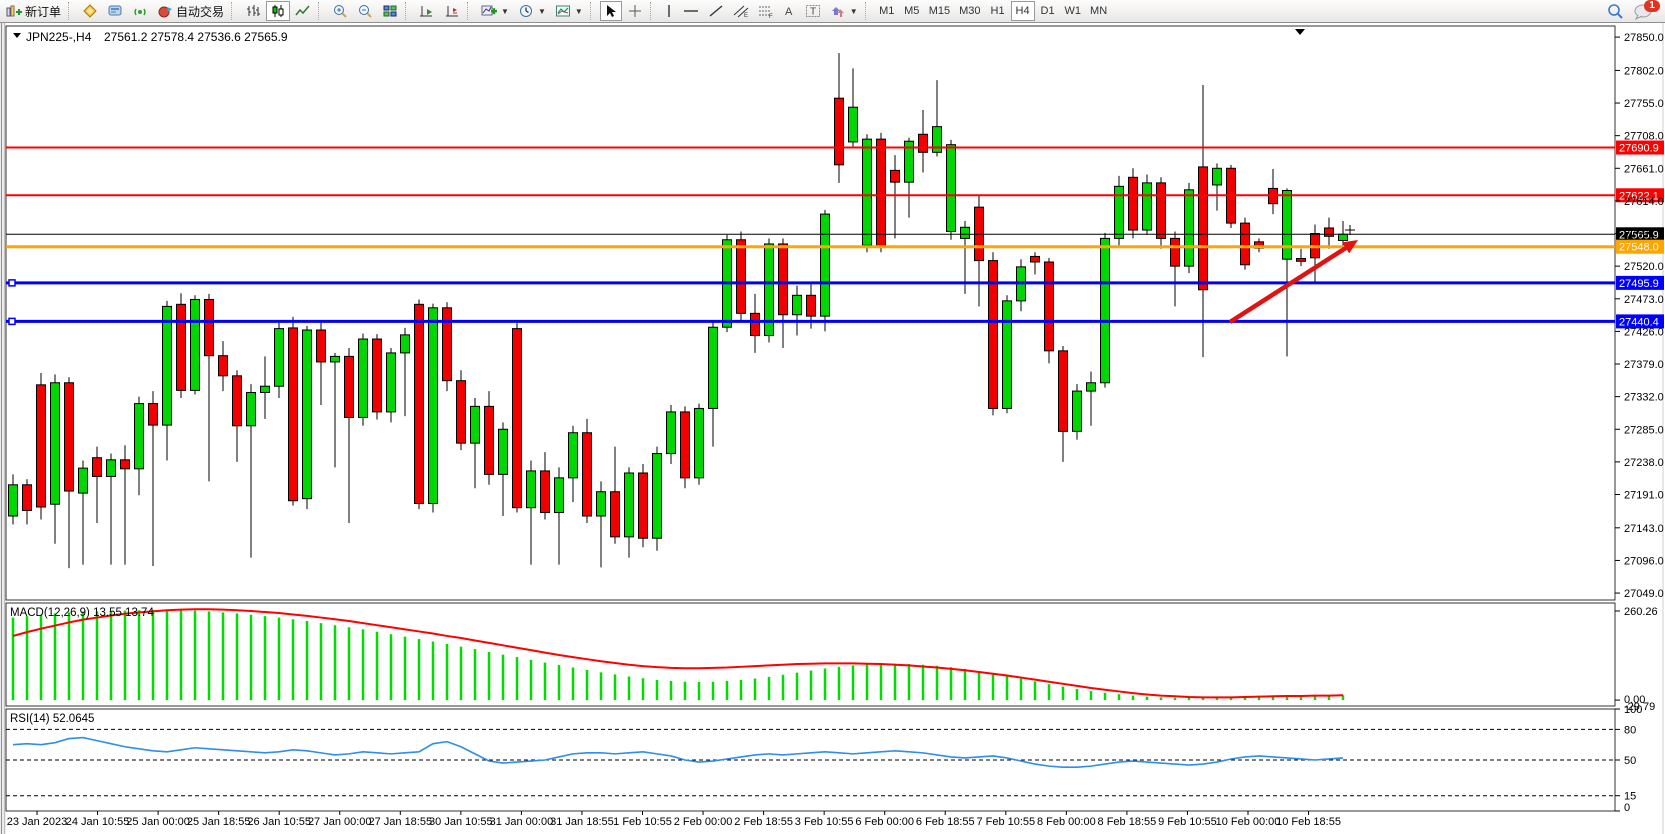  Describe the element at coordinates (1022, 11) in the screenshot. I see `timeframe-h4-button: H4` at that location.